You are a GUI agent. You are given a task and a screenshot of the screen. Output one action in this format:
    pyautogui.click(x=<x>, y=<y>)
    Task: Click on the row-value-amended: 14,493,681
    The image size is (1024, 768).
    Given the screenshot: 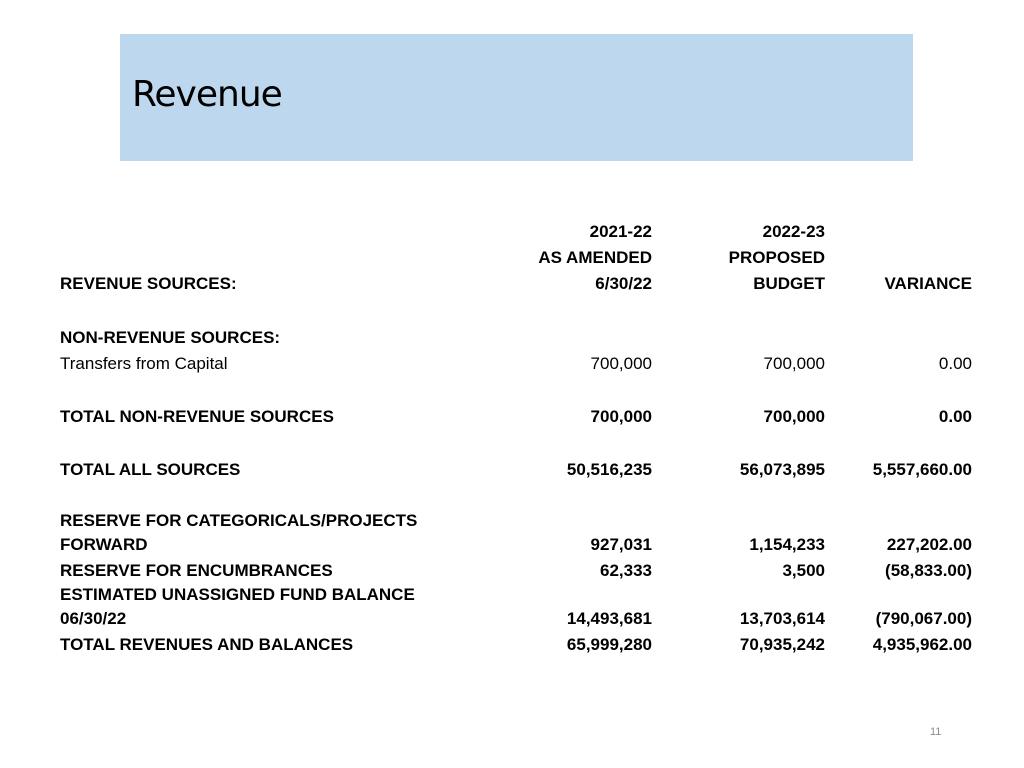 What is the action you would take?
    pyautogui.click(x=609, y=618)
    